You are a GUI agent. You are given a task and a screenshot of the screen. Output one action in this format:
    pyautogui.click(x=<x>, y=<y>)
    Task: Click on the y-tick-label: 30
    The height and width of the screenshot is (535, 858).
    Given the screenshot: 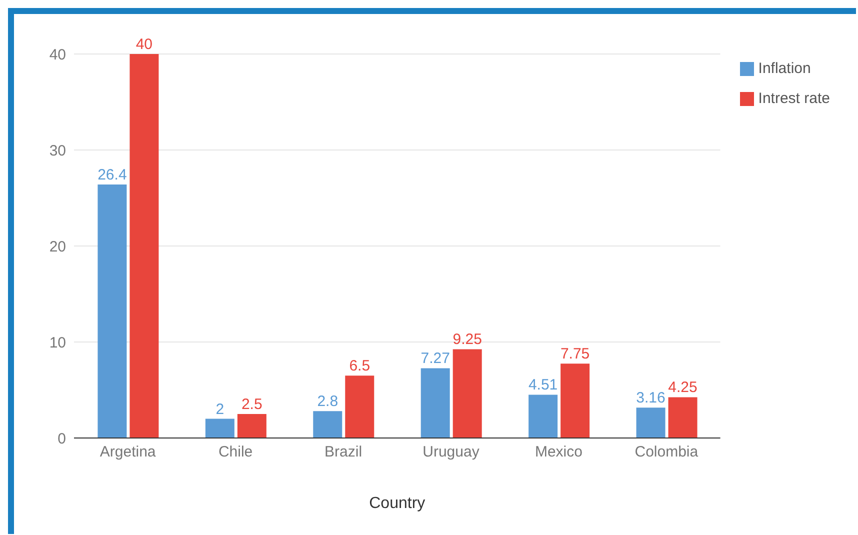 What is the action you would take?
    pyautogui.click(x=57, y=151)
    